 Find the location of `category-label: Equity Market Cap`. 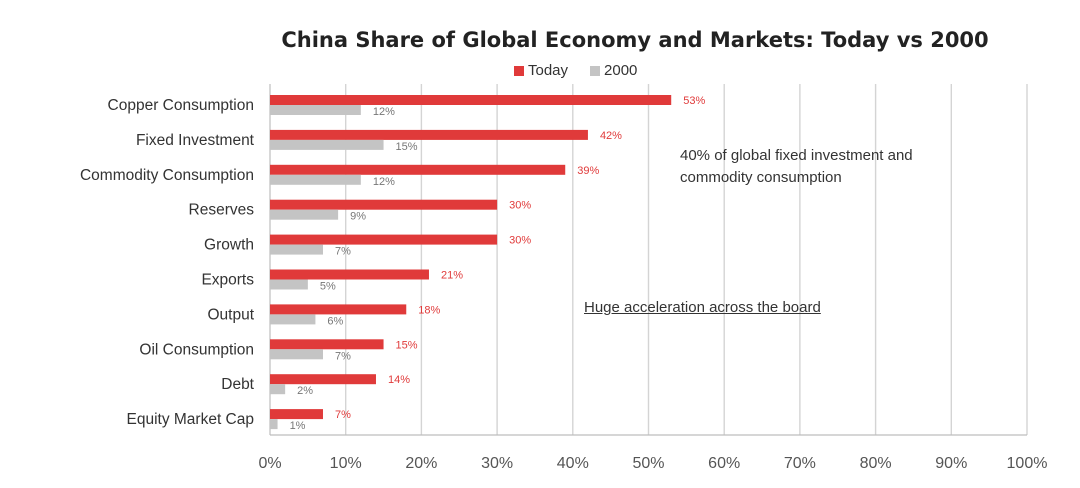

category-label: Equity Market Cap is located at coordinates (191, 419).